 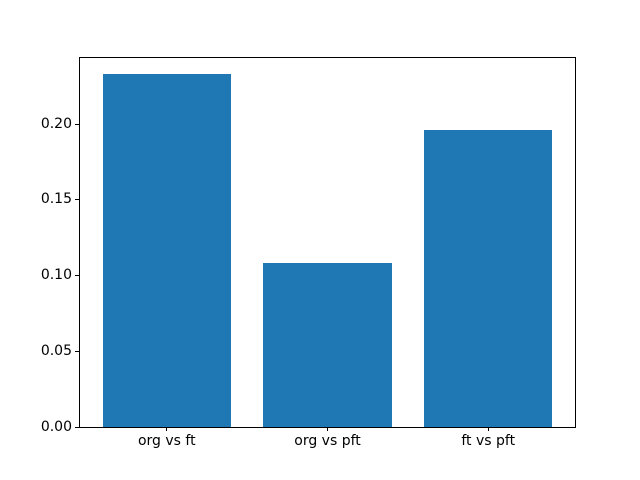 What do you see at coordinates (166, 441) in the screenshot?
I see `x-tick-label: org vs ft` at bounding box center [166, 441].